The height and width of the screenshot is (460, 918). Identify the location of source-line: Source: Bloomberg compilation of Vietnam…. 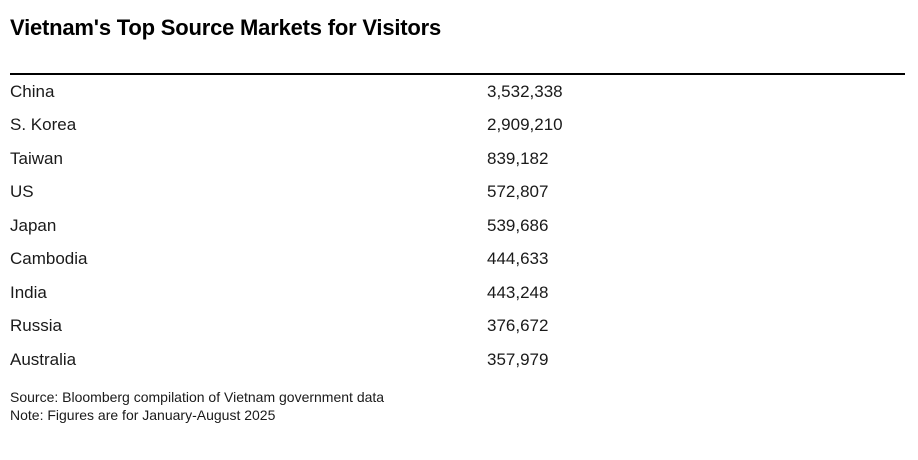
(197, 396).